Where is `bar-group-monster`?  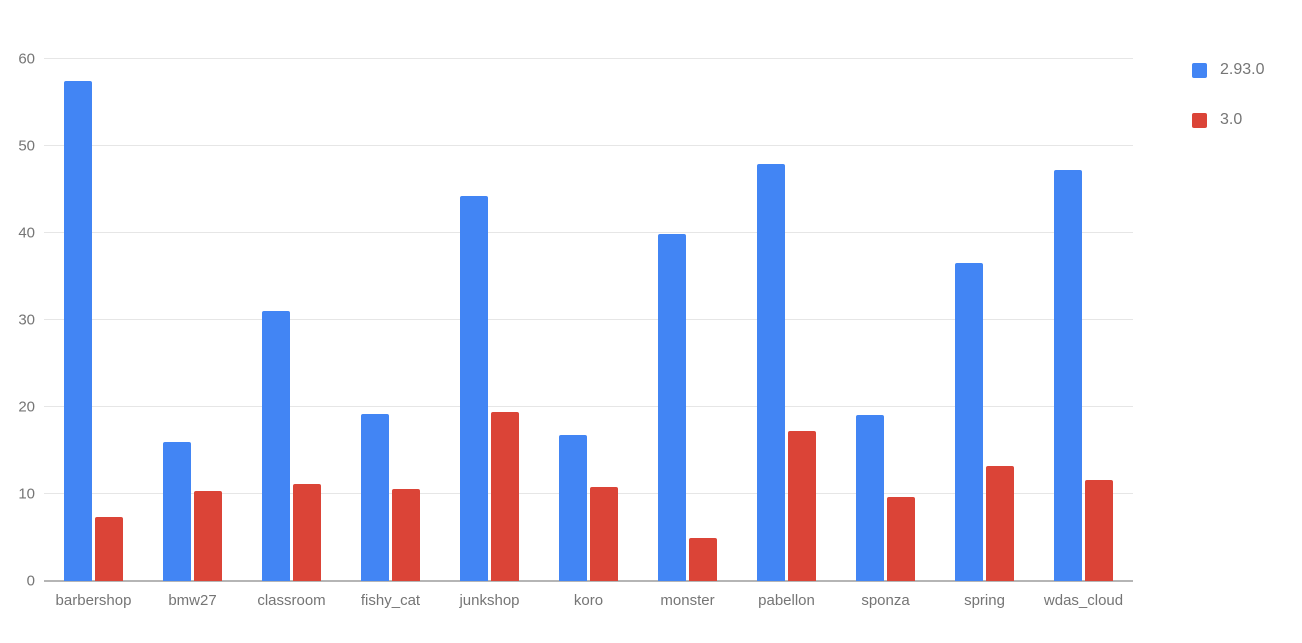 bar-group-monster is located at coordinates (687, 320).